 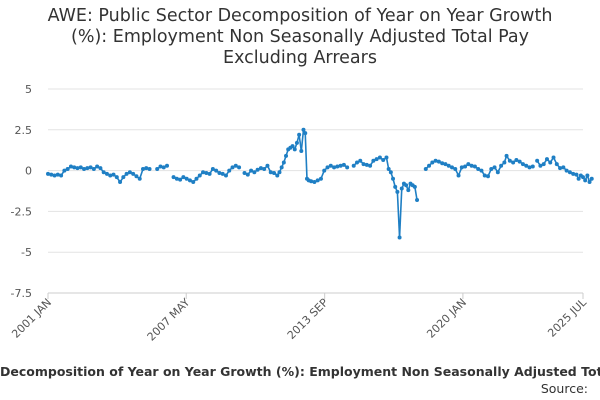 What do you see at coordinates (308, 319) in the screenshot?
I see `x-tick-label: 2013 SEP` at bounding box center [308, 319].